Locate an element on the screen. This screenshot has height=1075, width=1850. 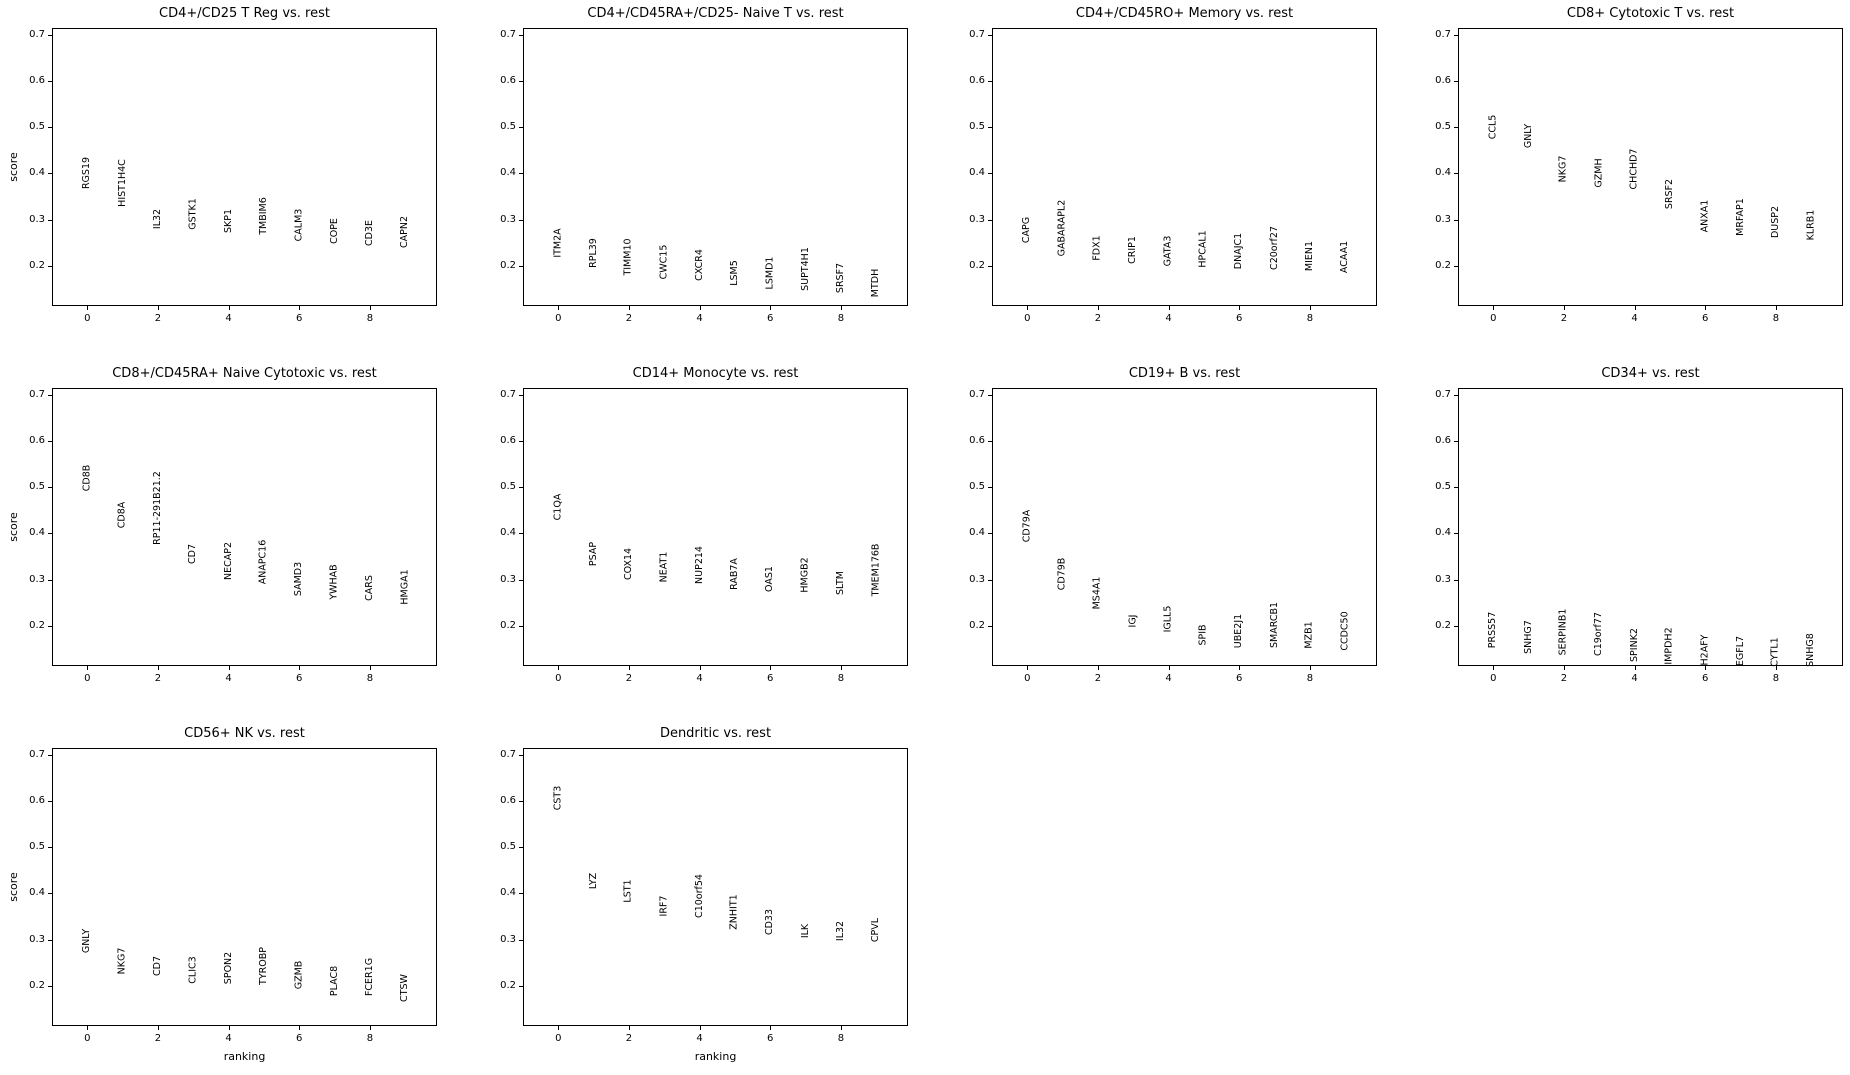
gene-label: NEAT1 is located at coordinates (664, 567).